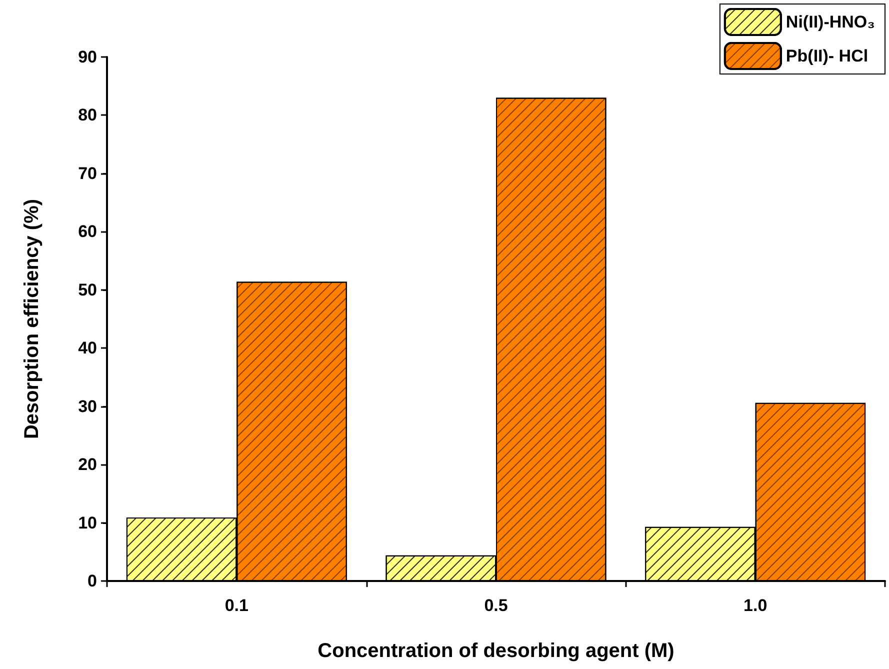 The image size is (889, 669). I want to click on y-axis-title: Desorption efficiency (%), so click(32, 319).